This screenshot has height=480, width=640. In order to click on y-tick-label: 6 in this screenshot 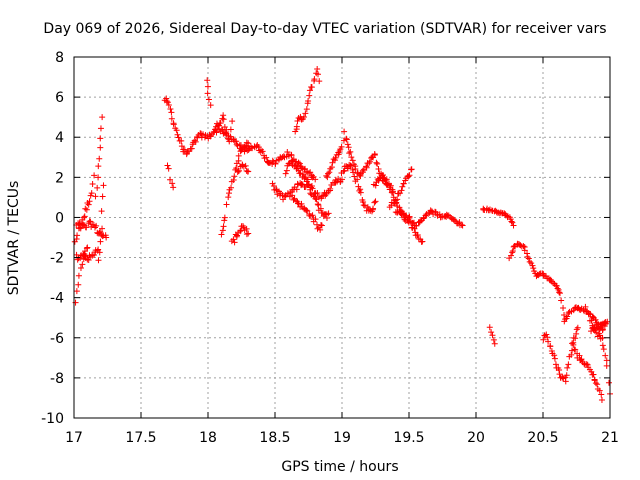, I will do `click(59, 98)`.